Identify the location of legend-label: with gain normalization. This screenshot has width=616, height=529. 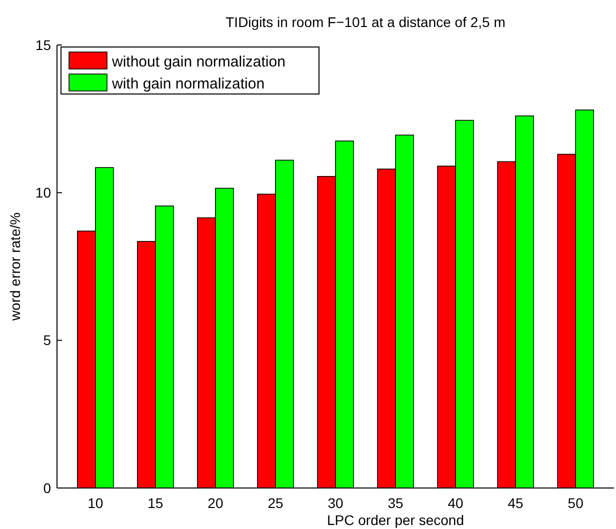
(188, 83).